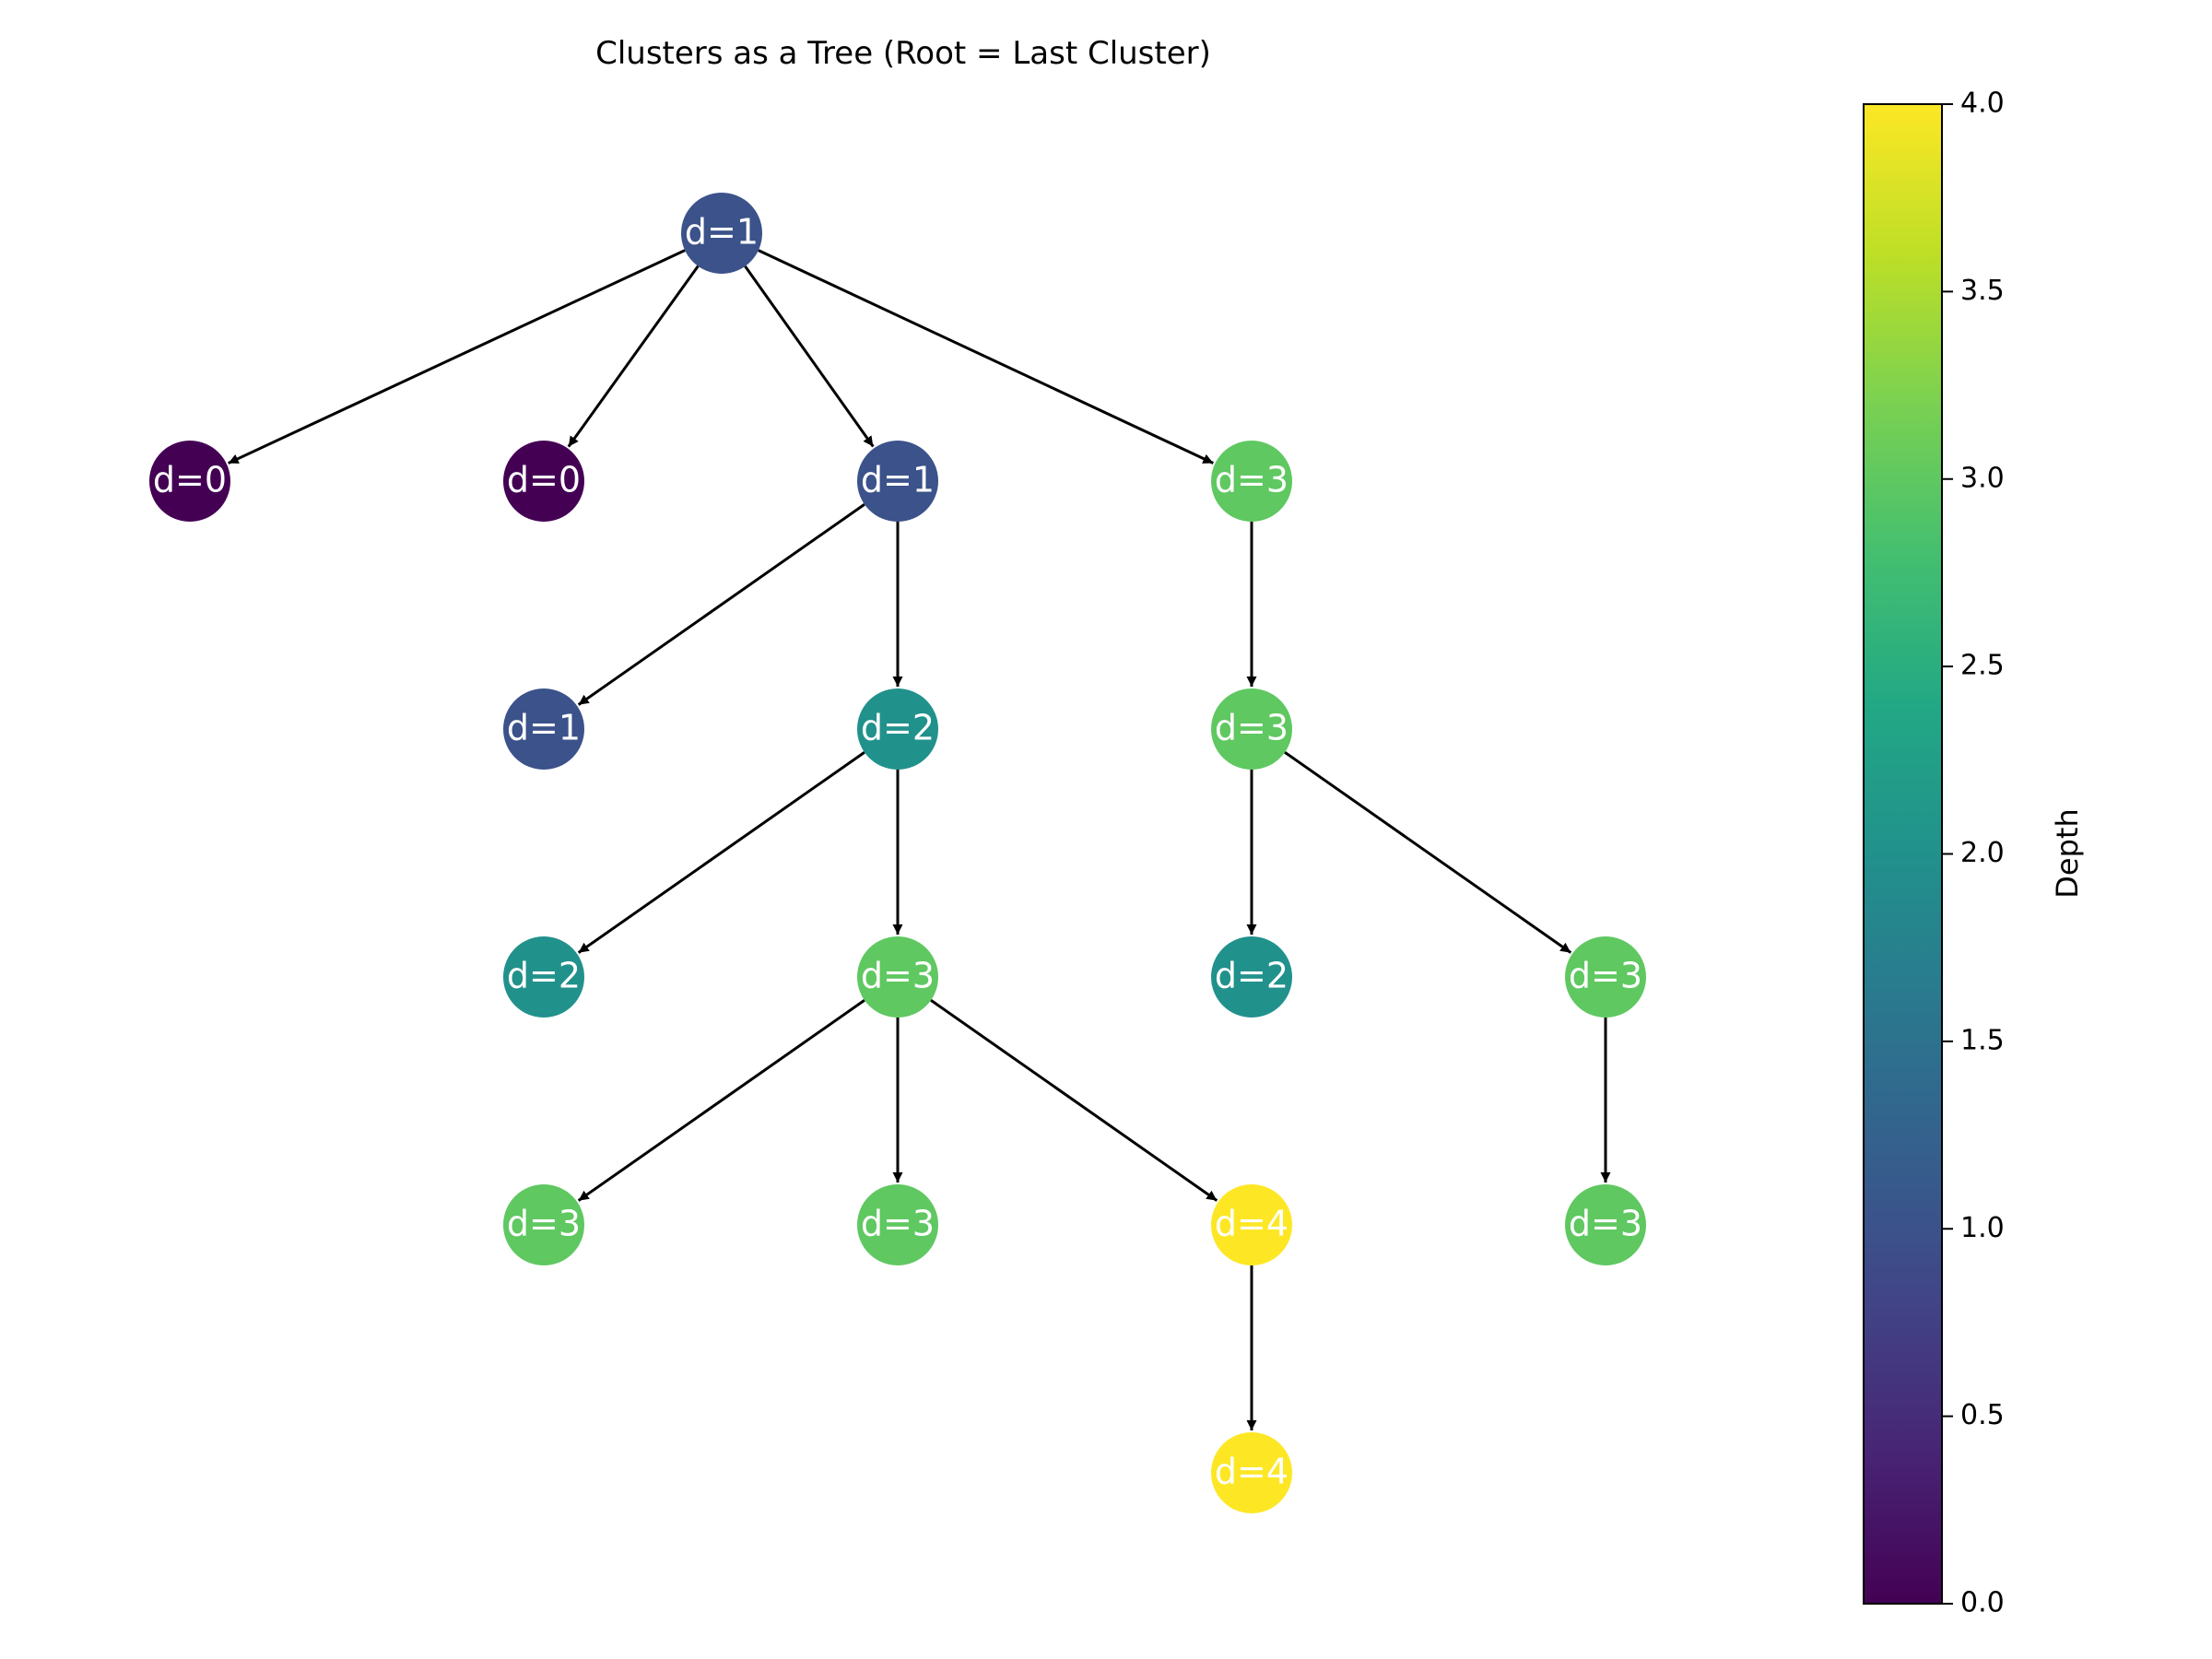  I want to click on colorbar-gradient, so click(1903, 854).